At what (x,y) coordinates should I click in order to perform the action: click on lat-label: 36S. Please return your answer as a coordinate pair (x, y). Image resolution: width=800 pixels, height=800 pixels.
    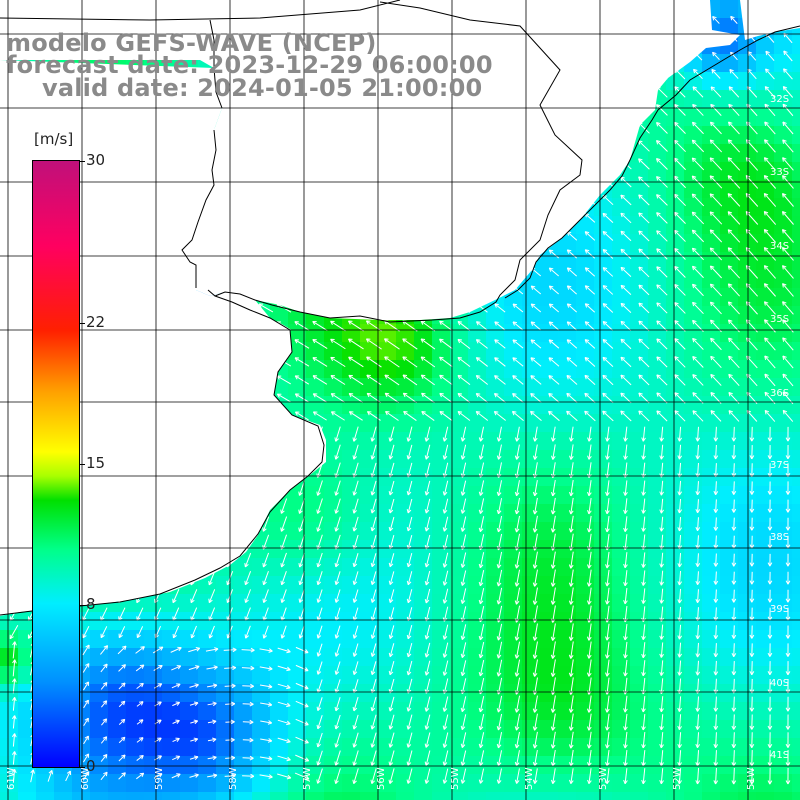
    Looking at the image, I should click on (779, 393).